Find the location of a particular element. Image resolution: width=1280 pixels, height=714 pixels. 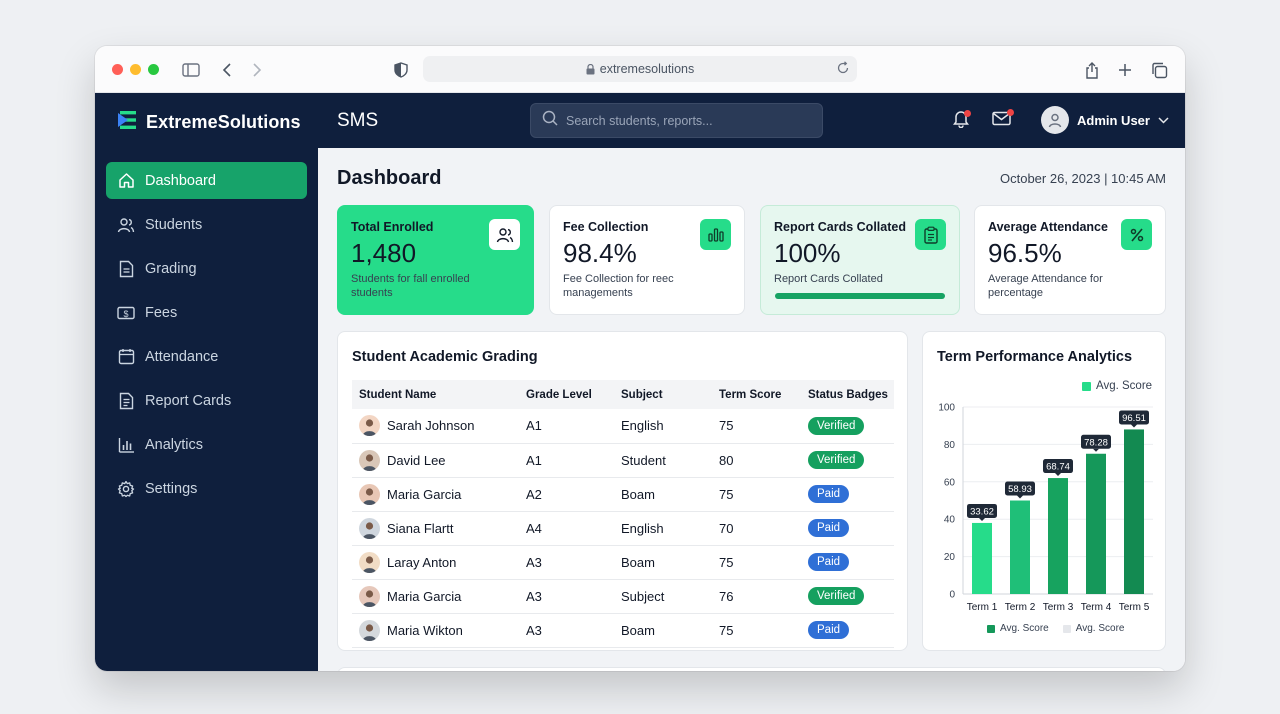

legend-swatch is located at coordinates (991, 628).